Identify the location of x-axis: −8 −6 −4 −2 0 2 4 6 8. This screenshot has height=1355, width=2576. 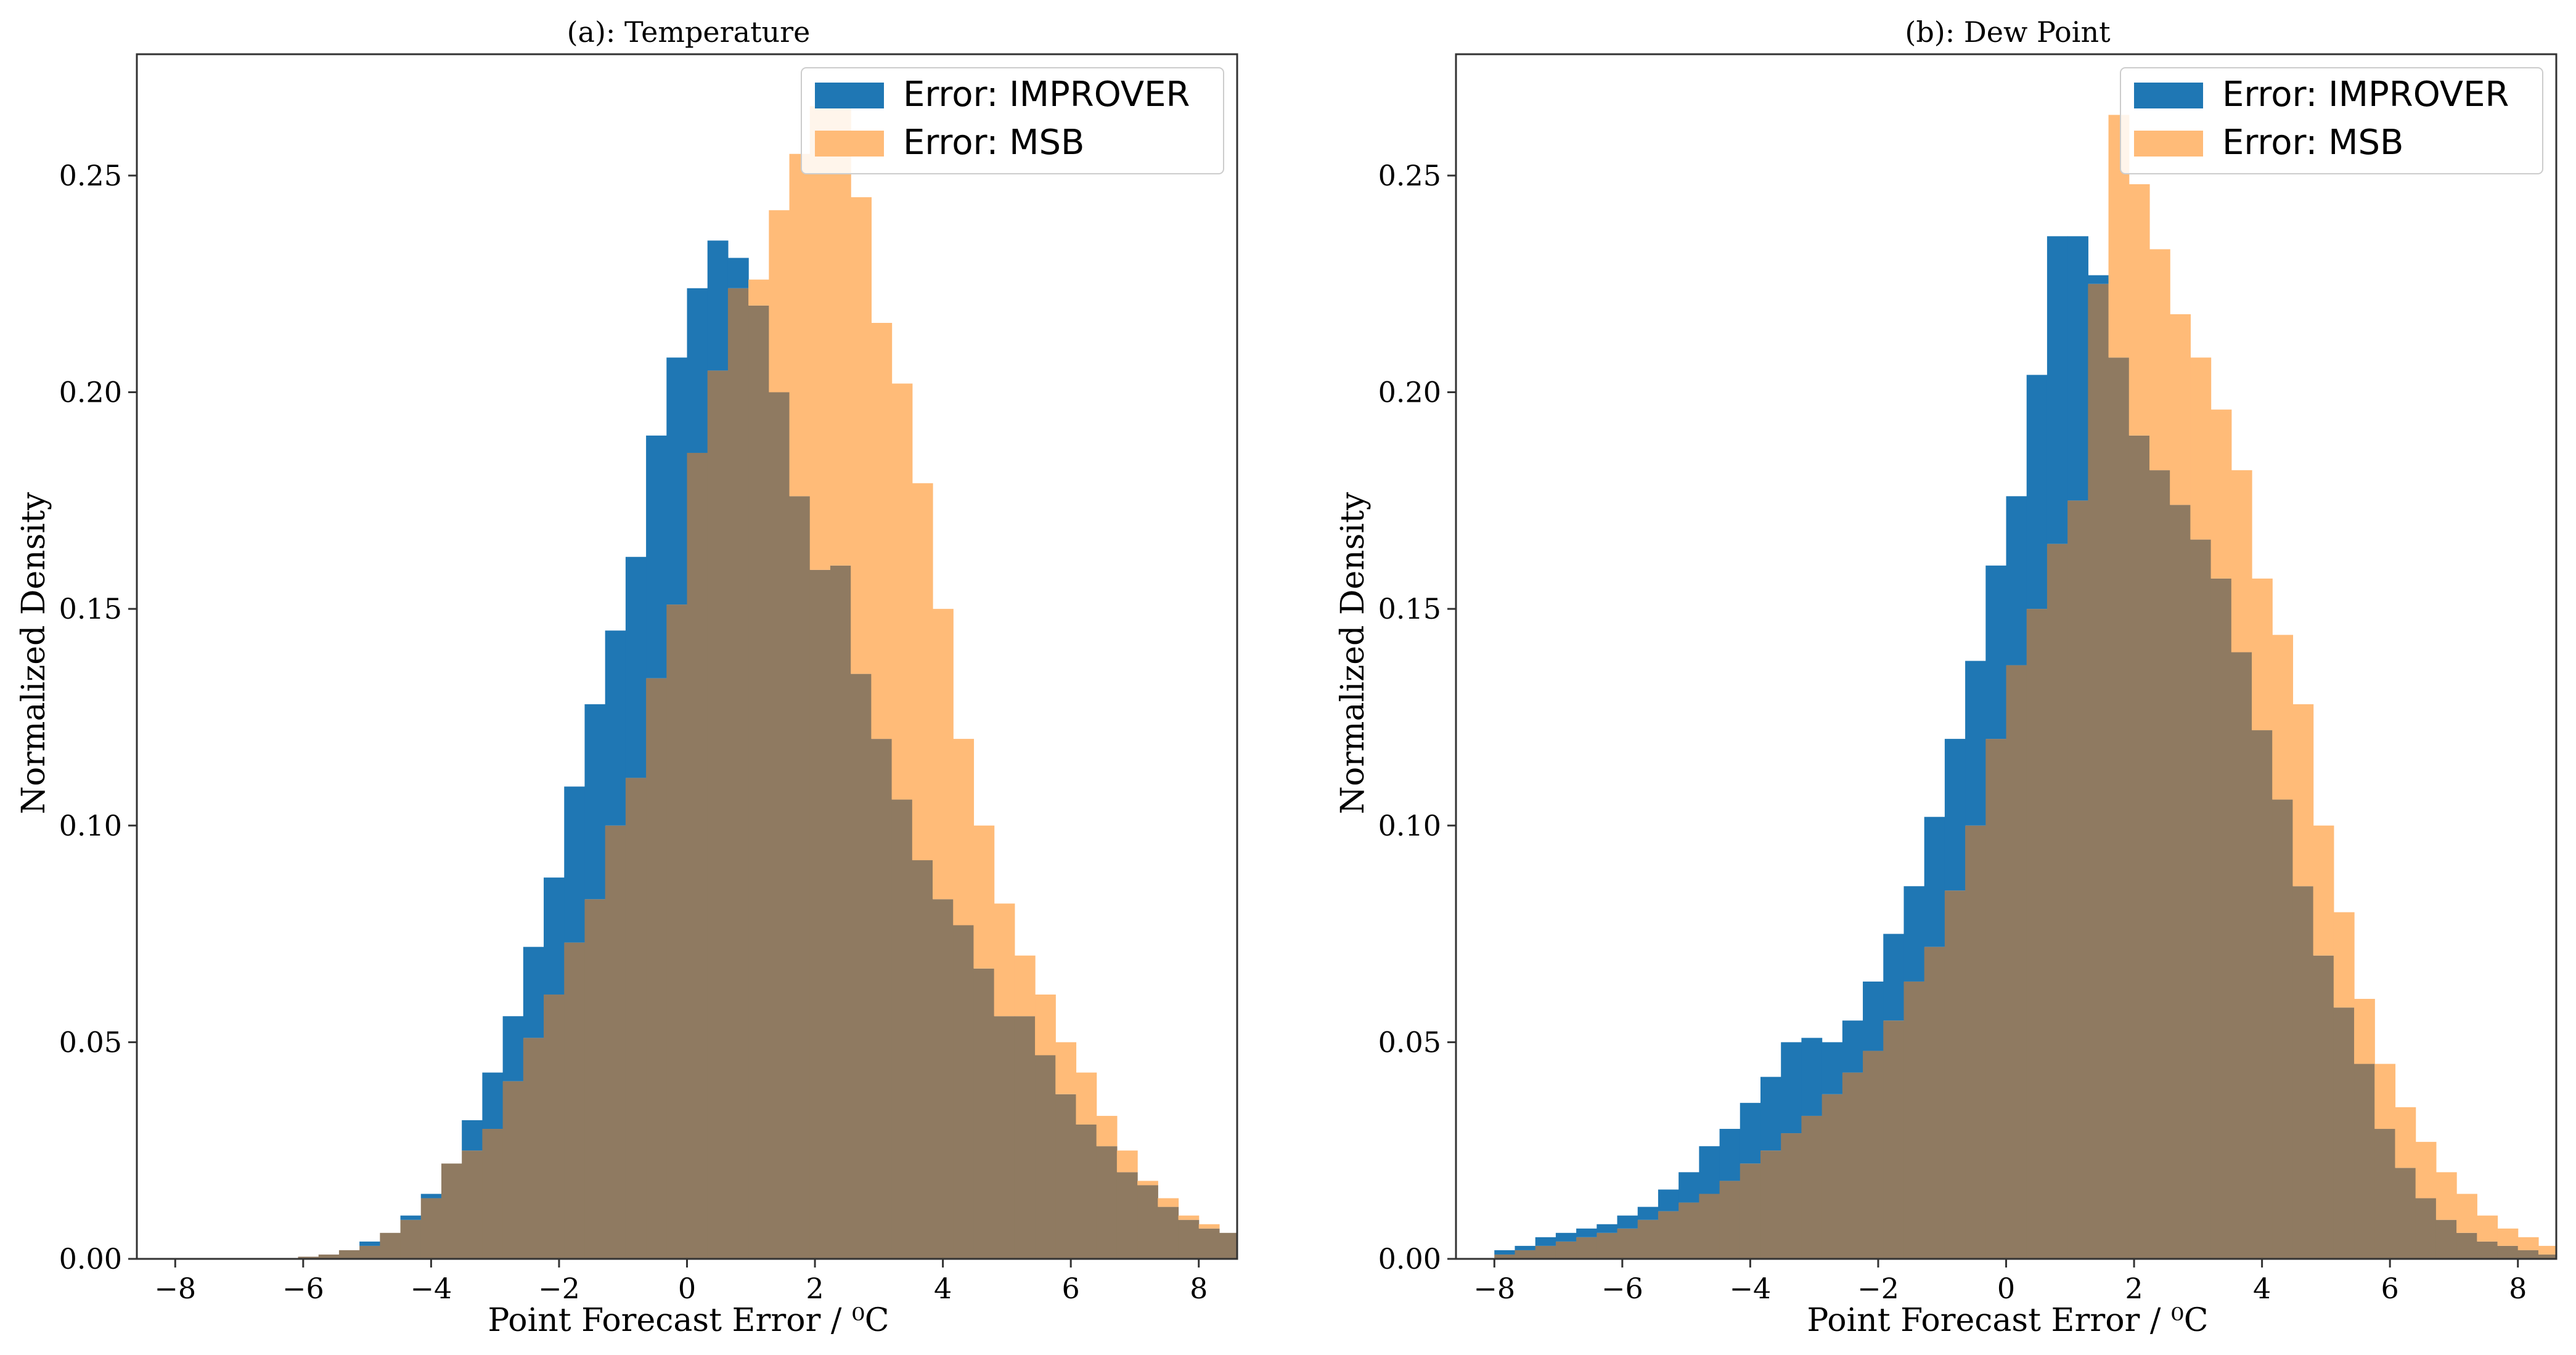
(2000, 1282).